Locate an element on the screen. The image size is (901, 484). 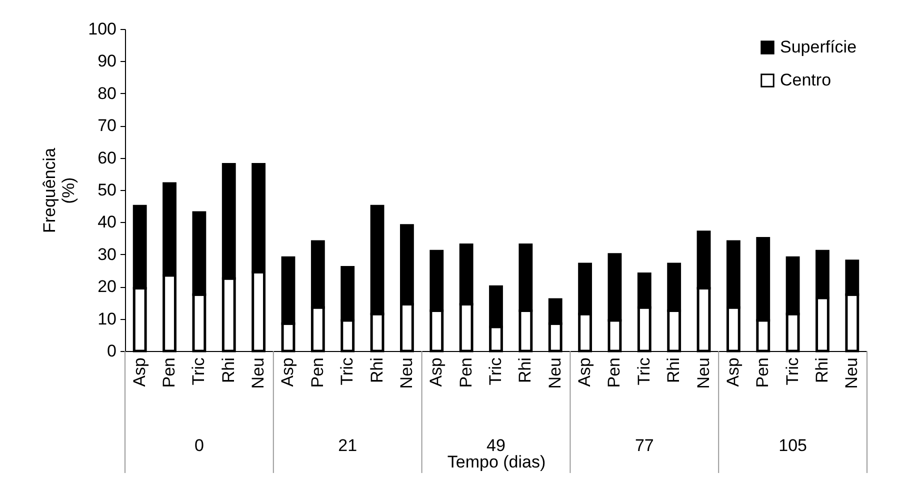
y-tick-label: 10 is located at coordinates (107, 318).